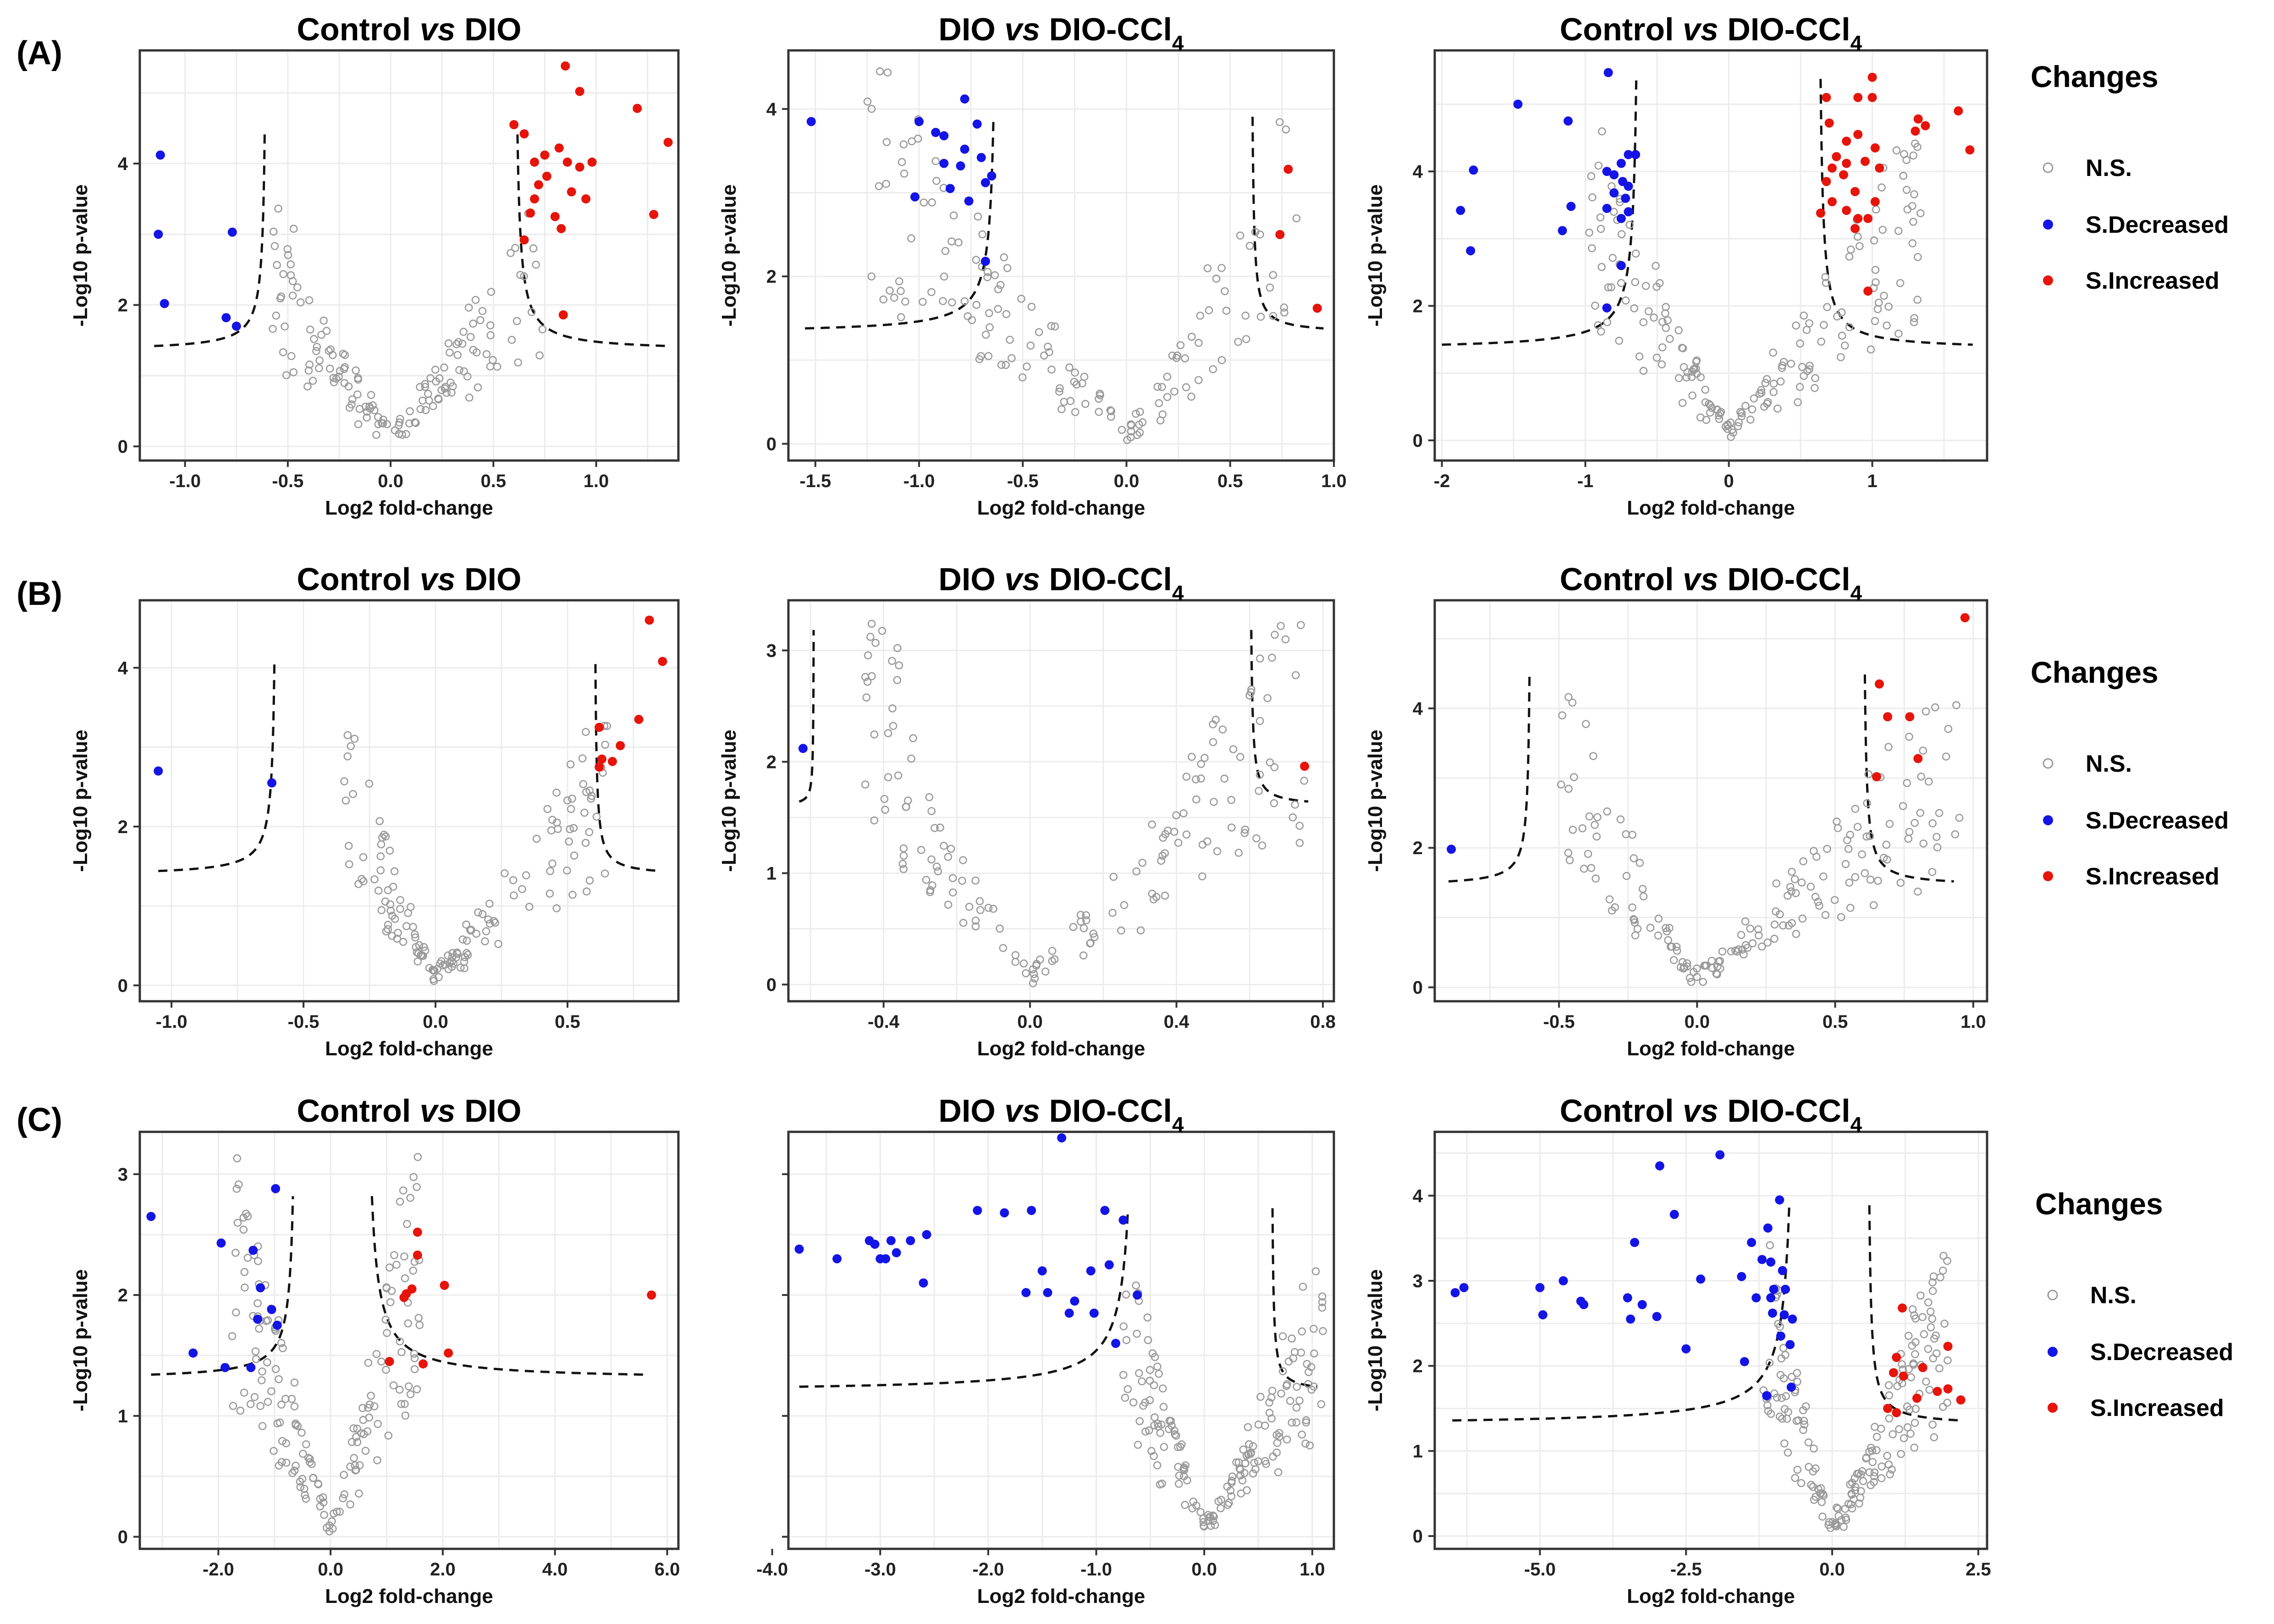 Image resolution: width=2274 pixels, height=1624 pixels. Describe the element at coordinates (2161, 1352) in the screenshot. I see `legend-decreased-label: S.Decreased` at that location.